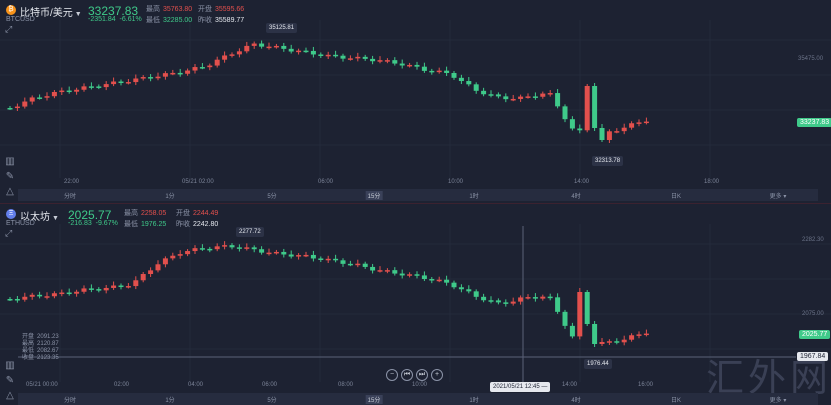  What do you see at coordinates (93, 223) in the screenshot?
I see `eth-change: -216.83 -9.67%` at bounding box center [93, 223].